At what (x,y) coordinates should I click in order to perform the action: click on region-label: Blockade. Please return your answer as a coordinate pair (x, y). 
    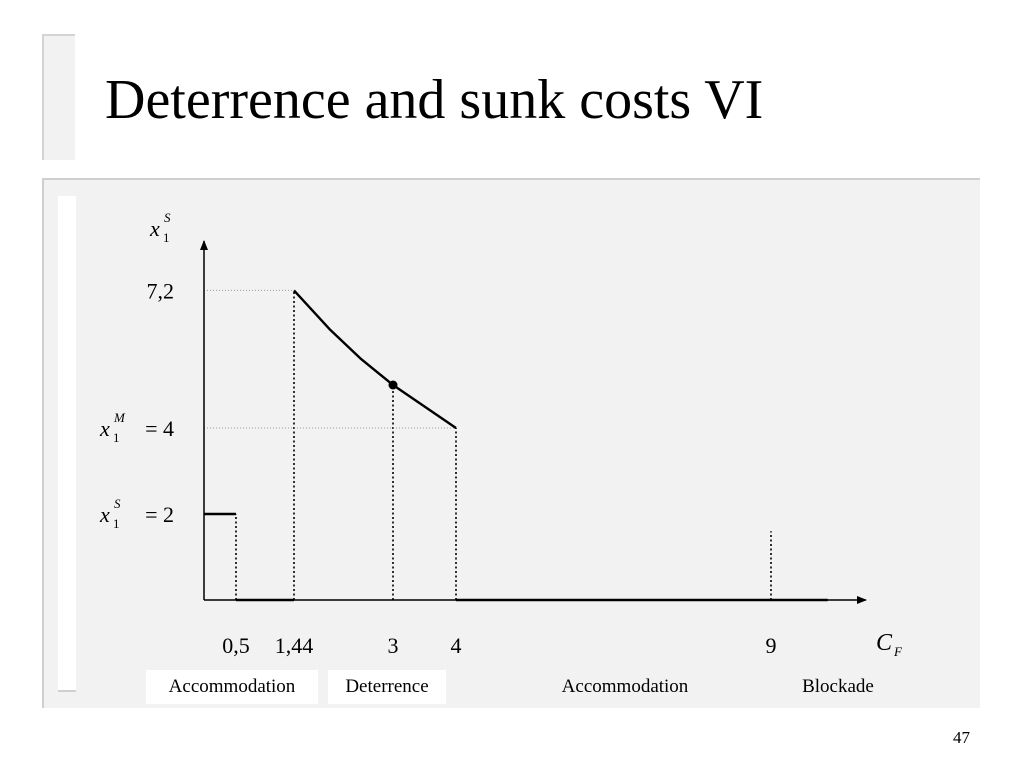
    Looking at the image, I should click on (838, 686).